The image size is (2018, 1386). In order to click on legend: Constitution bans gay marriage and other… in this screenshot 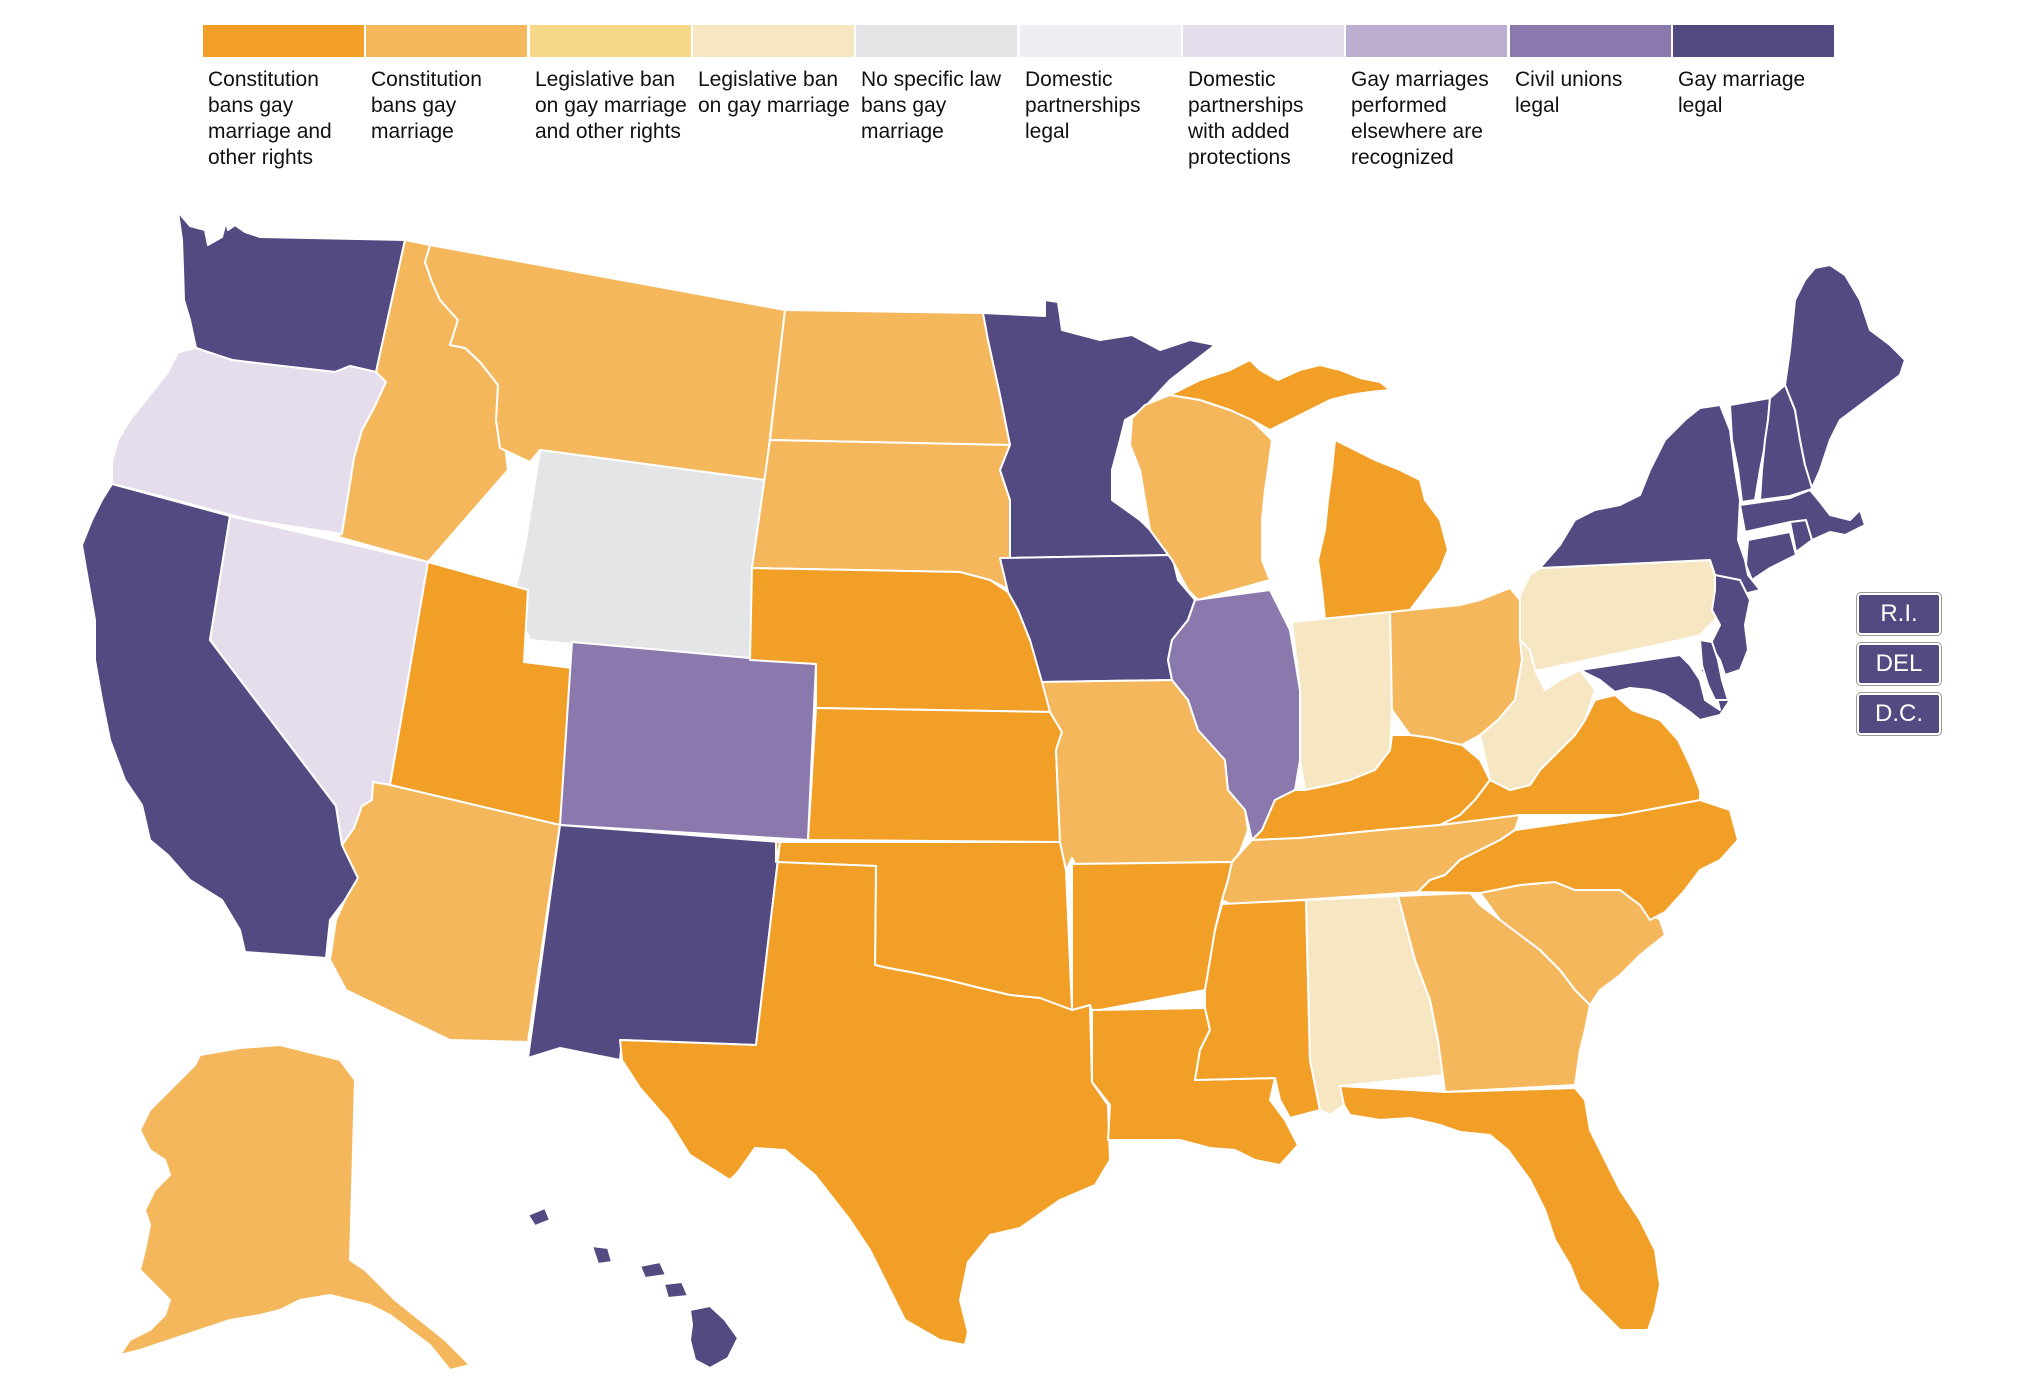, I will do `click(1021, 105)`.